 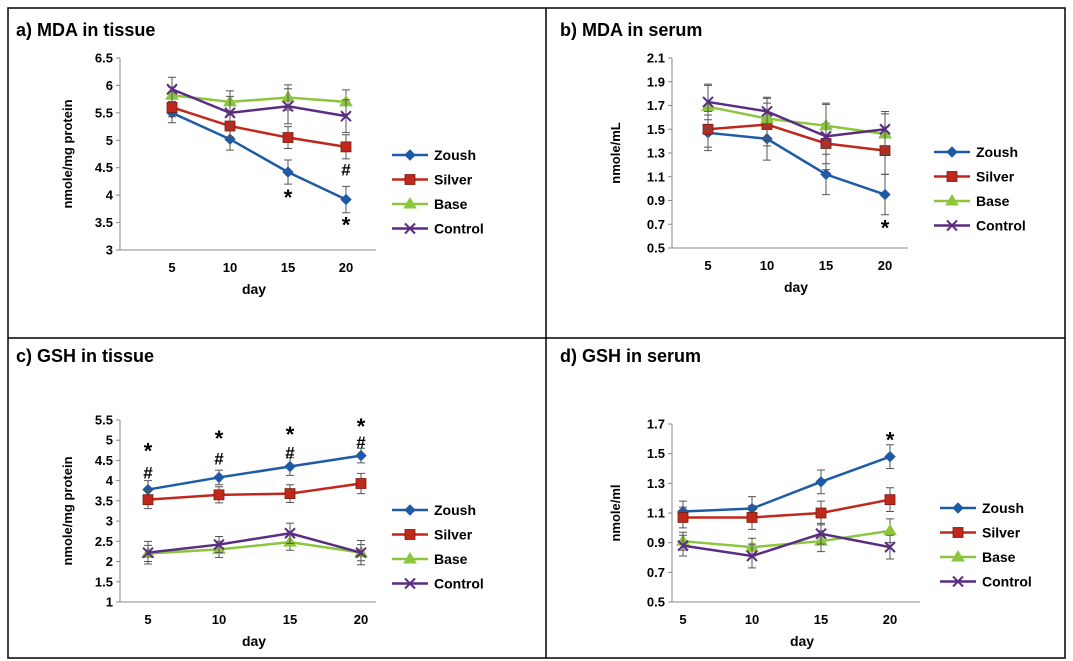 What do you see at coordinates (980, 189) in the screenshot?
I see `legend: Zoush Silver Base Control` at bounding box center [980, 189].